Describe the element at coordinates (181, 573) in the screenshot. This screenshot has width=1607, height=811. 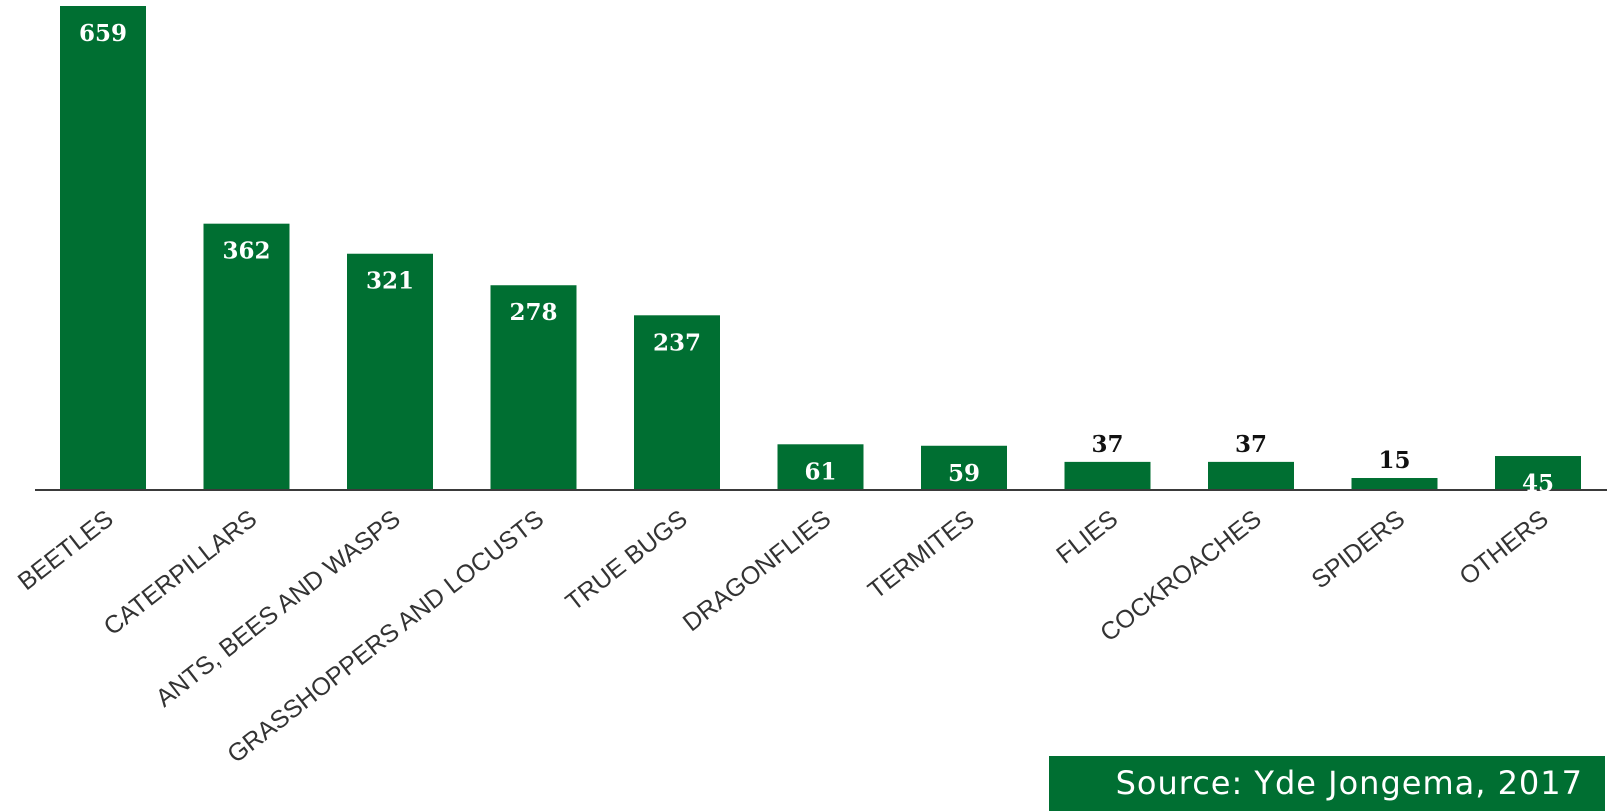
I see `category-label-caterpillars: CATERPILLARS` at that location.